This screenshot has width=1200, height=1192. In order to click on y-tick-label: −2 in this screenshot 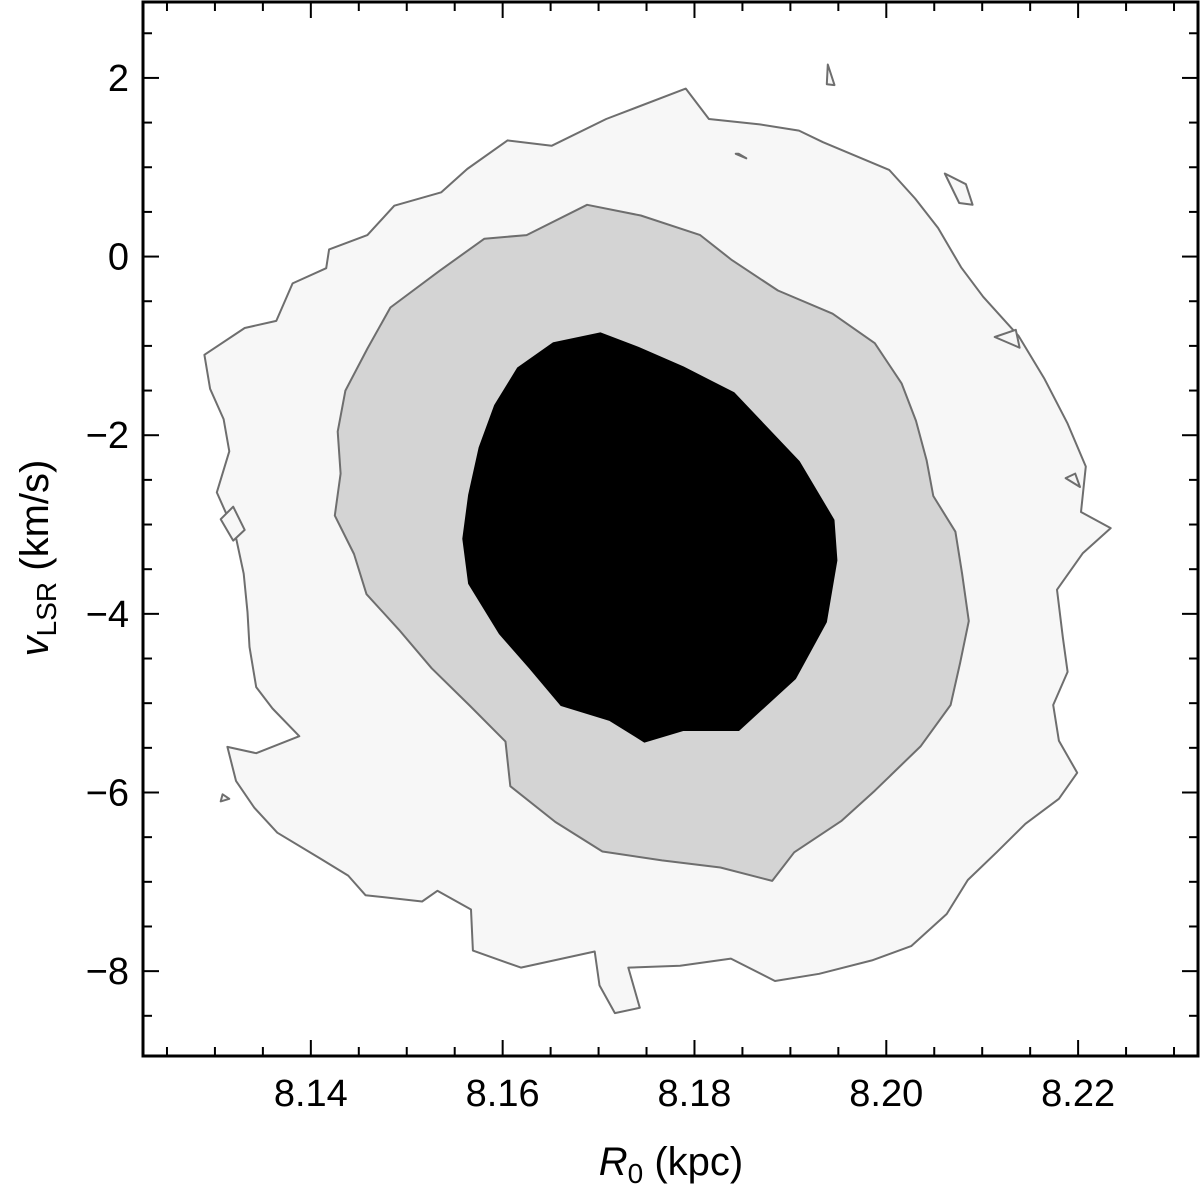, I will do `click(107, 436)`.